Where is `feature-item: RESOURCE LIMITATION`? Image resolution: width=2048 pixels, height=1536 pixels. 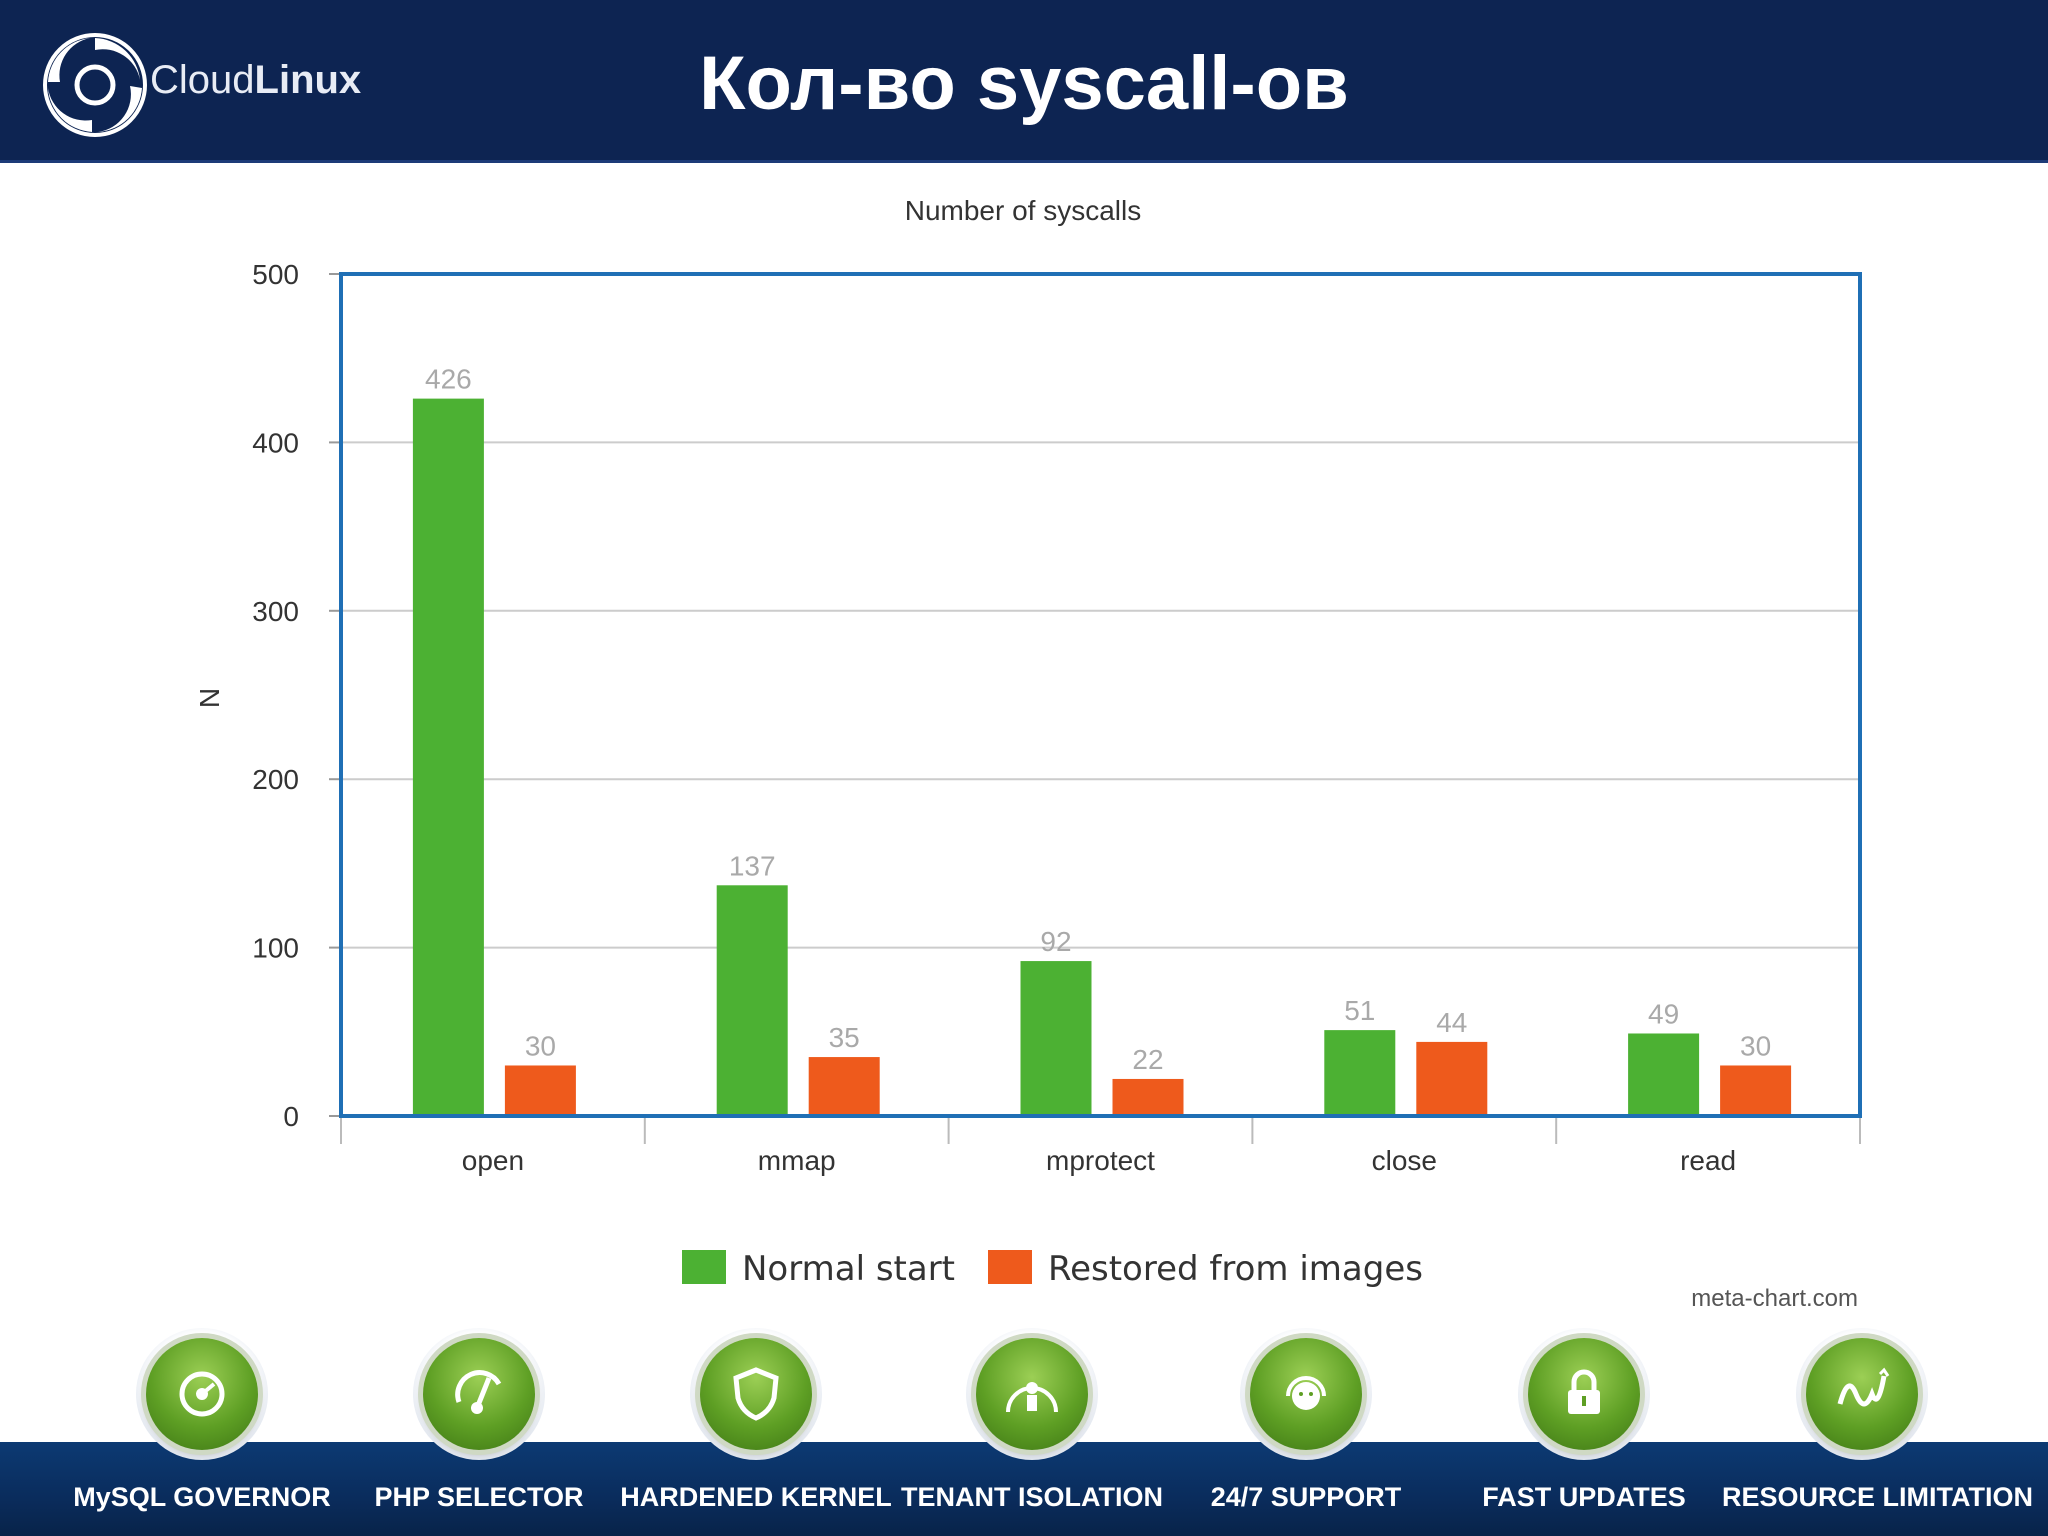 feature-item: RESOURCE LIMITATION is located at coordinates (1877, 1428).